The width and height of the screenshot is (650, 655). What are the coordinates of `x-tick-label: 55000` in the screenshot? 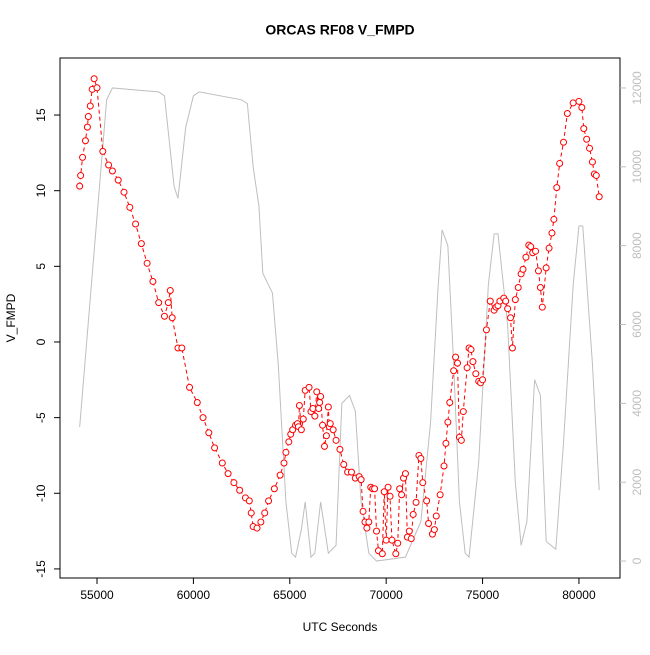 It's located at (97, 595).